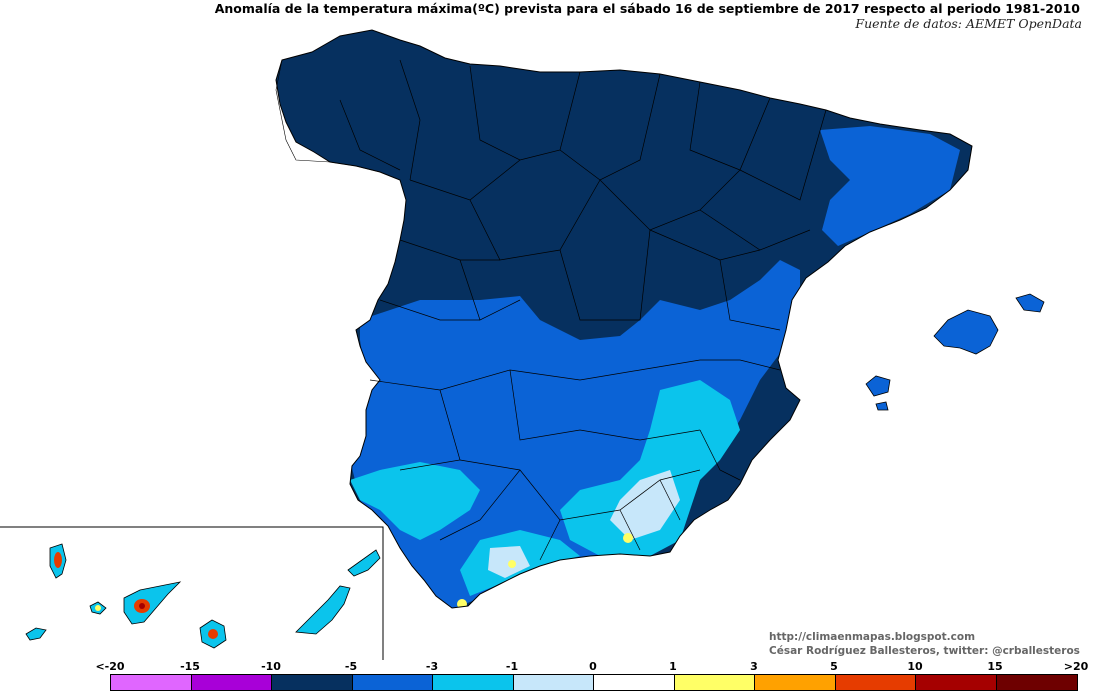 The image size is (1095, 696). I want to click on zone-cool-se, so click(650, 468).